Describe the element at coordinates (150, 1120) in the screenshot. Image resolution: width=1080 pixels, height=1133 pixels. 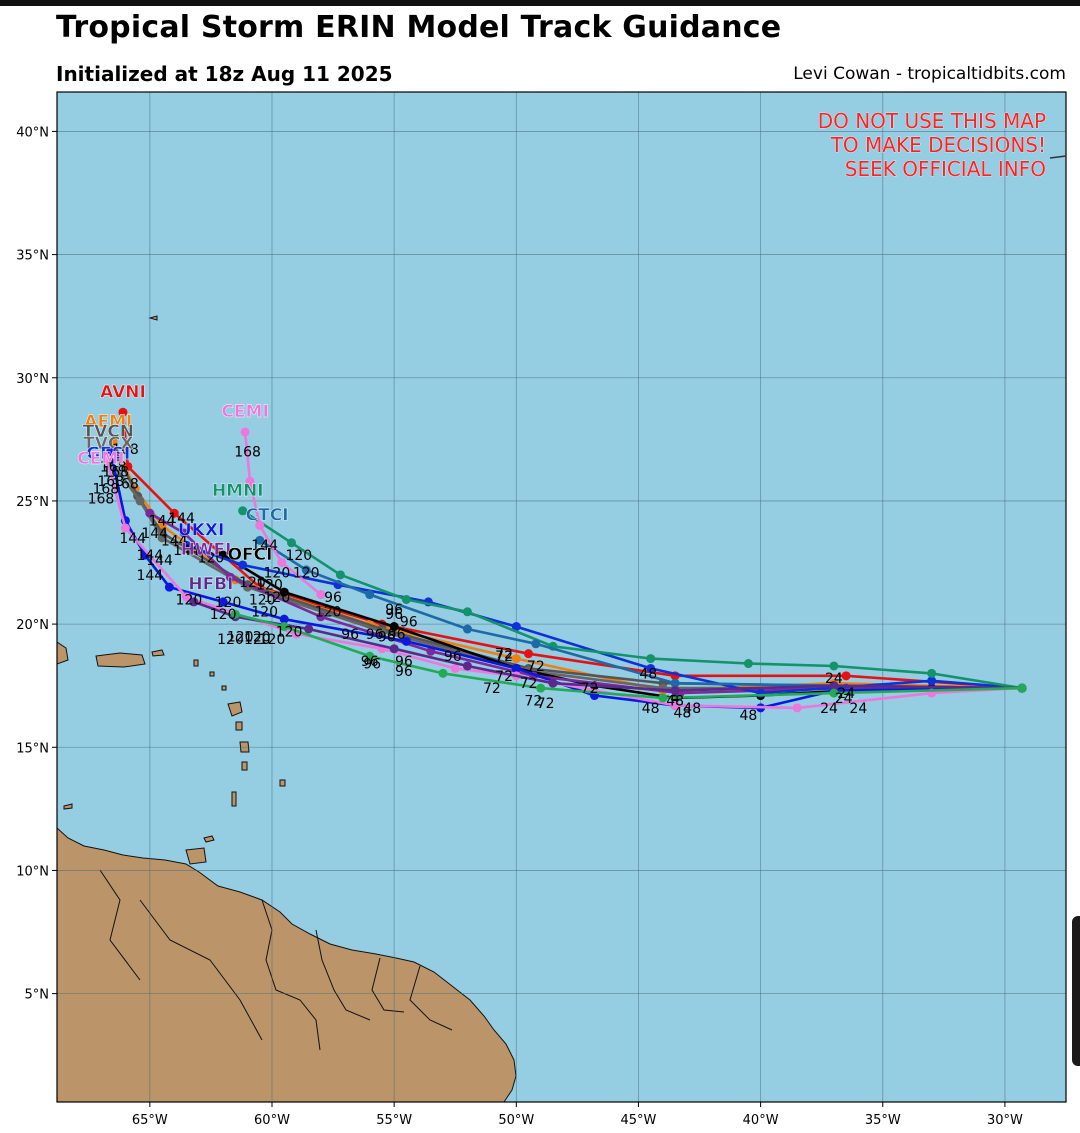
I see `lon-tick-label-0: 65°W` at that location.